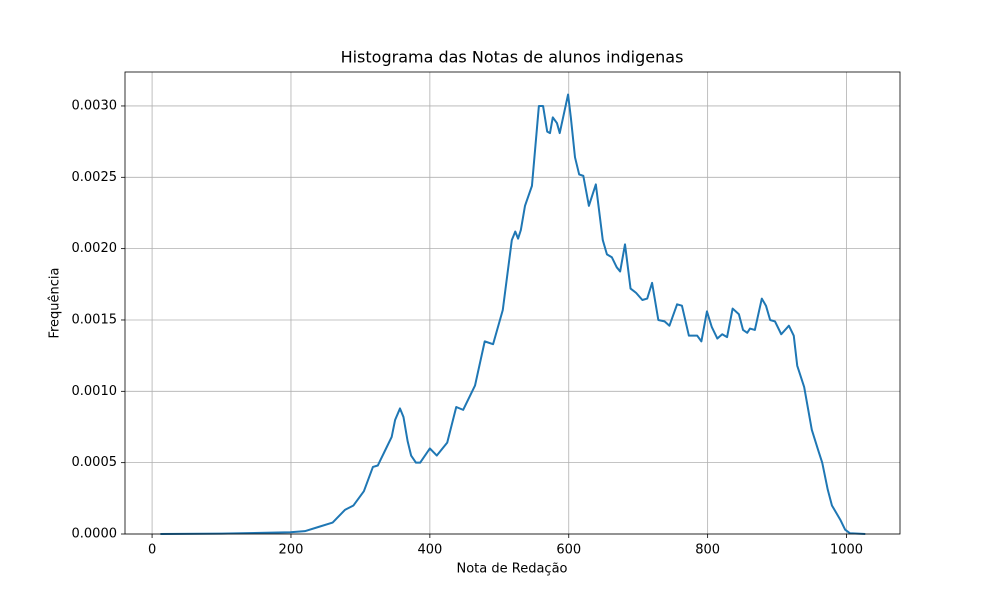 This screenshot has height=600, width=1000. I want to click on x-tick-label: 1000, so click(846, 550).